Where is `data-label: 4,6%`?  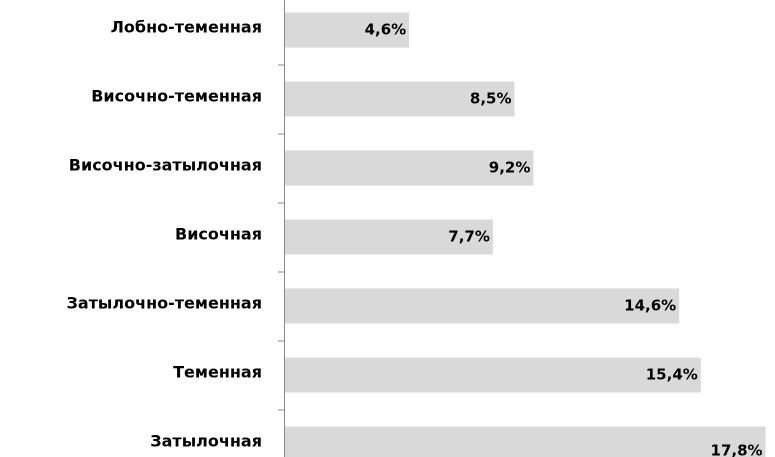
data-label: 4,6% is located at coordinates (386, 30).